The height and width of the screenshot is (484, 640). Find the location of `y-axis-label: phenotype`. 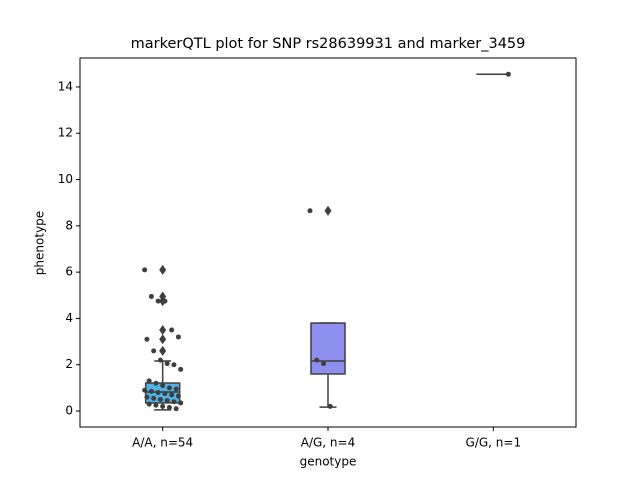

y-axis-label: phenotype is located at coordinates (40, 243).